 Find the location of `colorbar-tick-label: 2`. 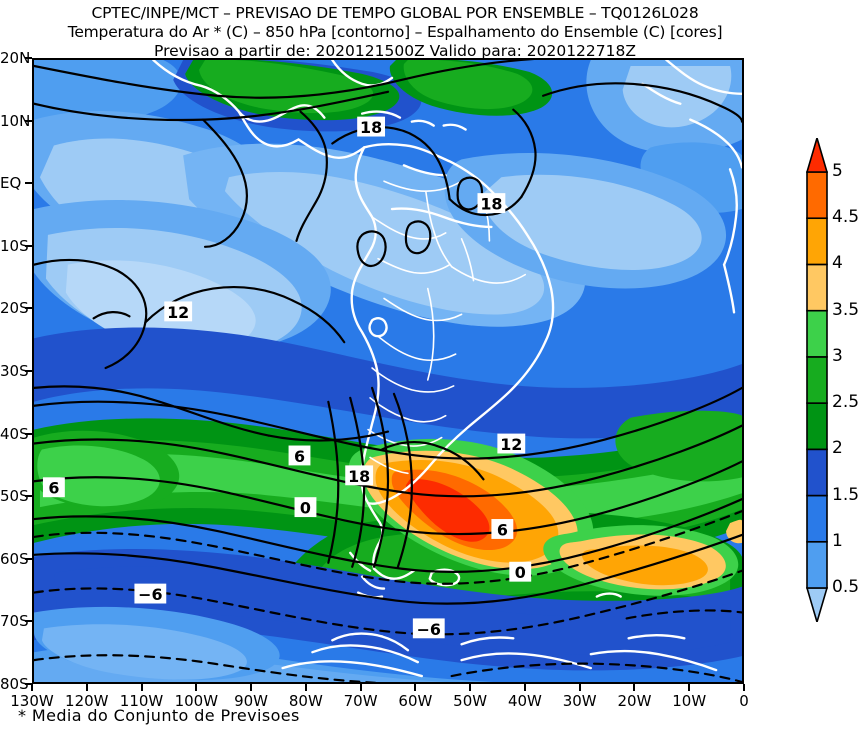

colorbar-tick-label: 2 is located at coordinates (837, 448).